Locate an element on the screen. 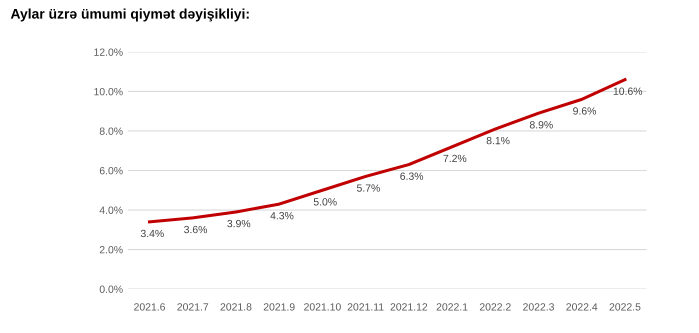 The image size is (699, 333). data-label: 3.6% is located at coordinates (196, 230).